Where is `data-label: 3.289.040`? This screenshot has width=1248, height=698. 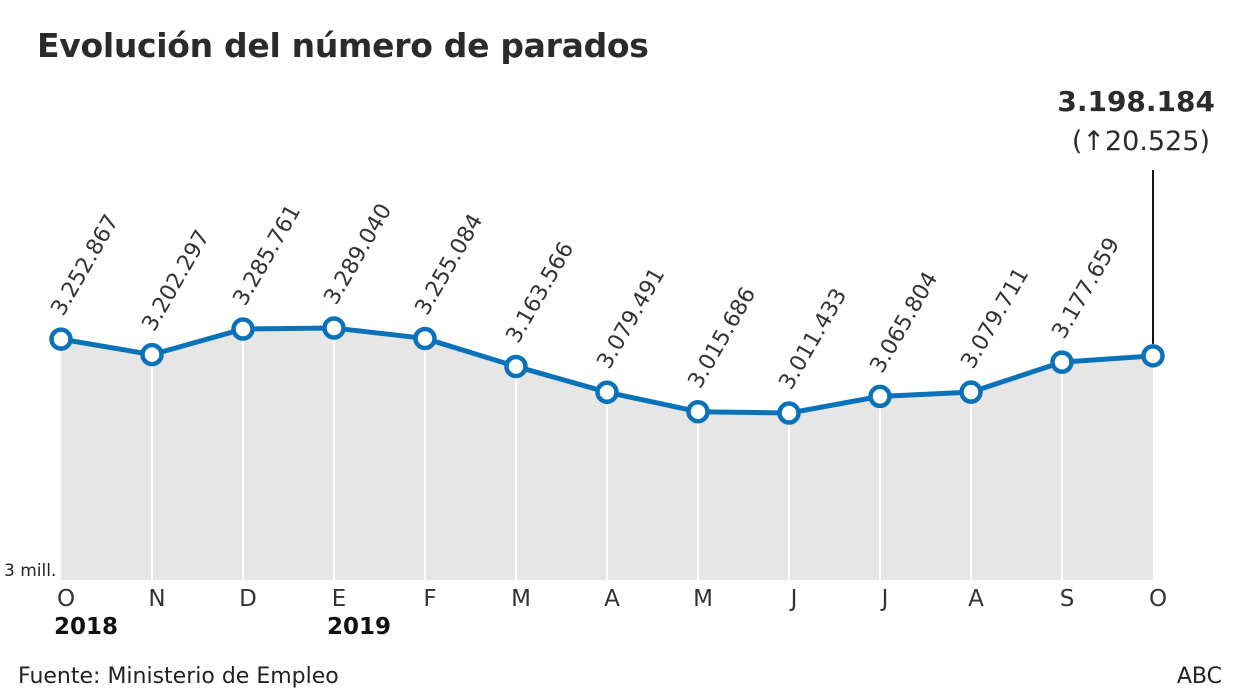 data-label: 3.289.040 is located at coordinates (359, 254).